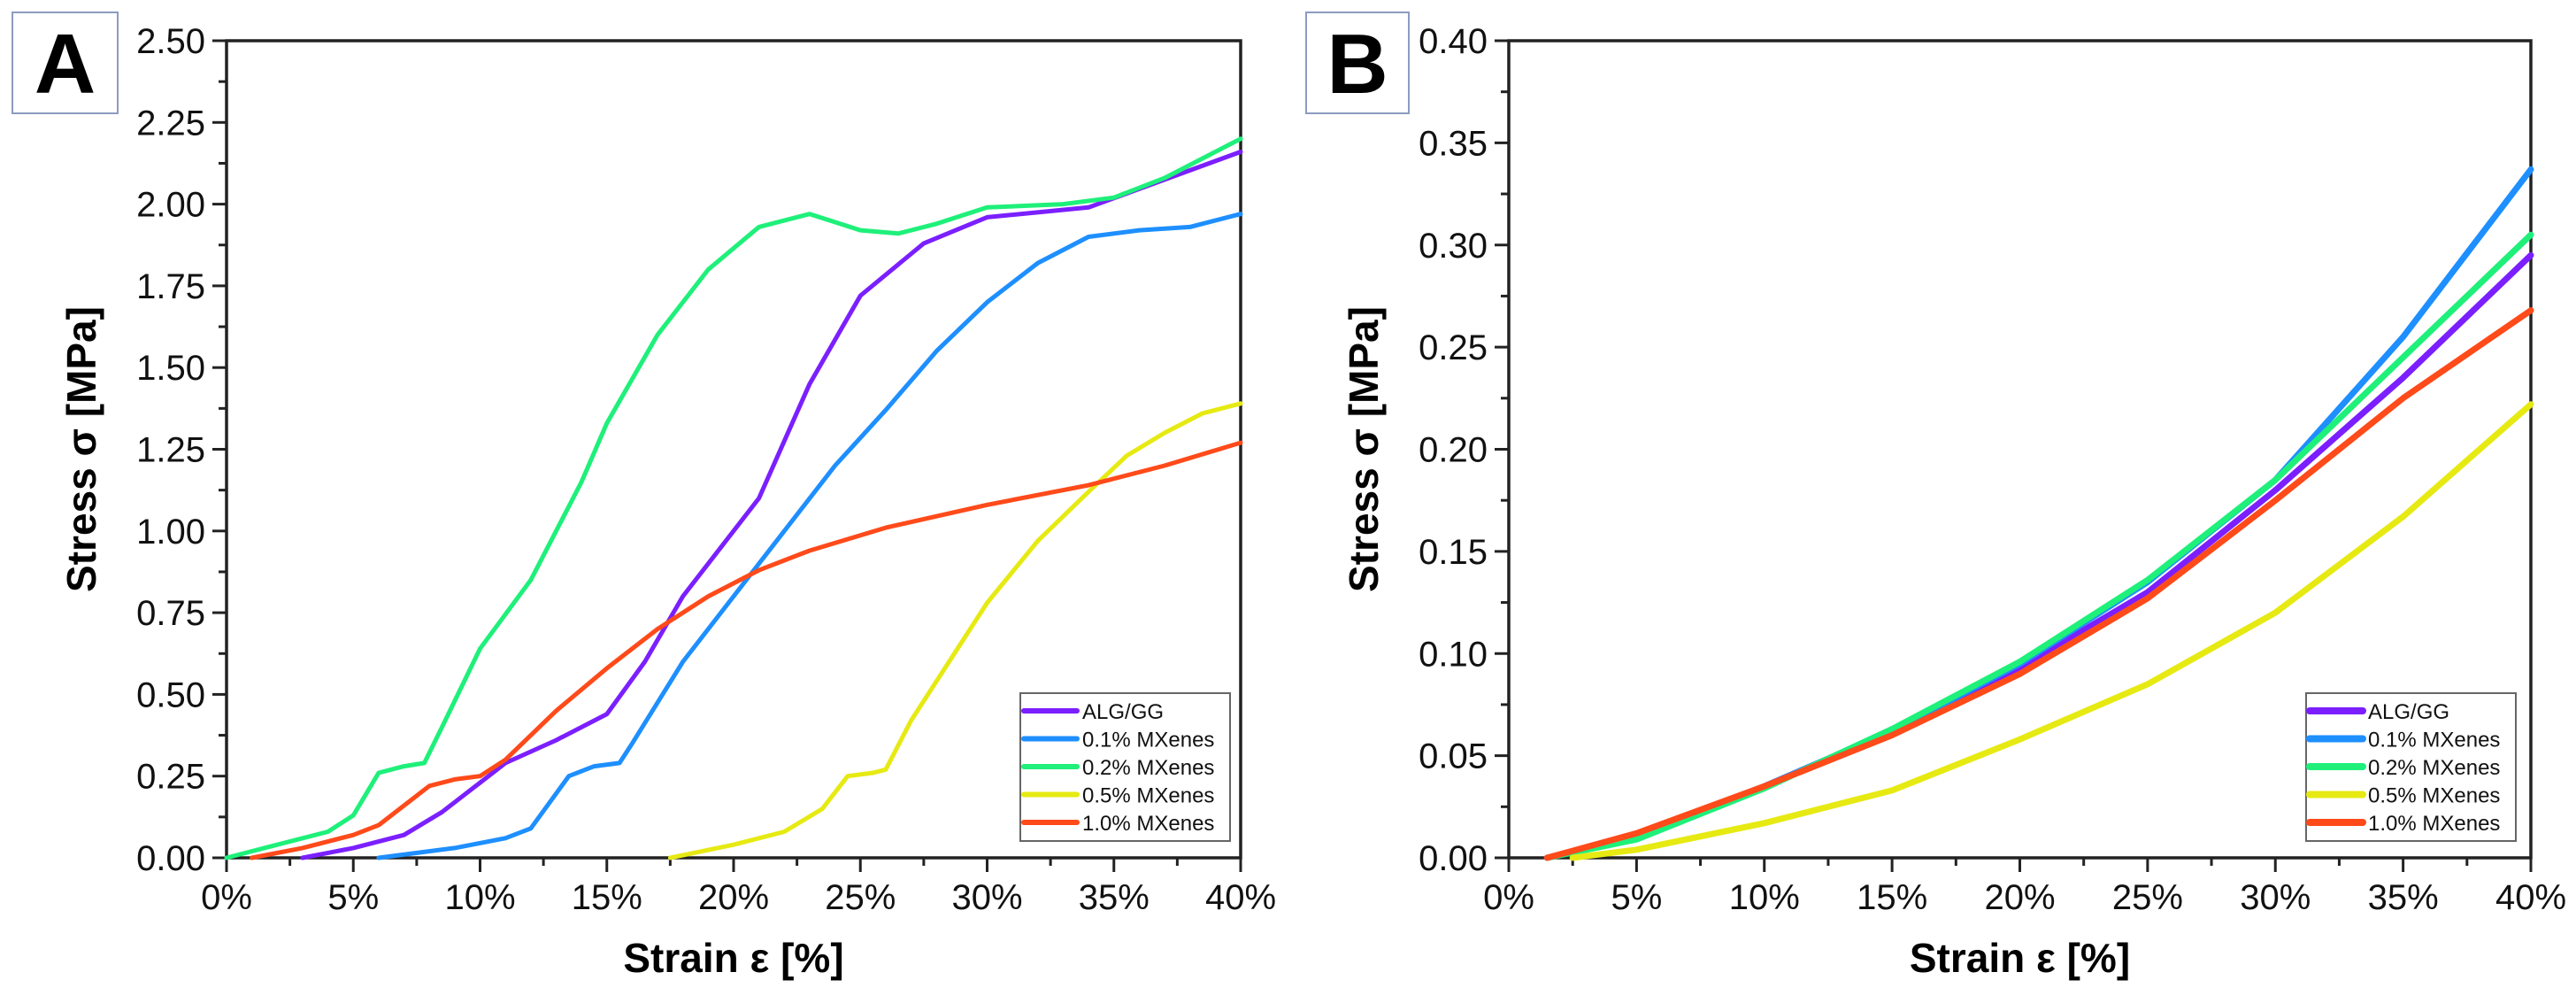 The height and width of the screenshot is (1003, 2576). What do you see at coordinates (1453, 450) in the screenshot?
I see `y-tick-label: 0.20` at bounding box center [1453, 450].